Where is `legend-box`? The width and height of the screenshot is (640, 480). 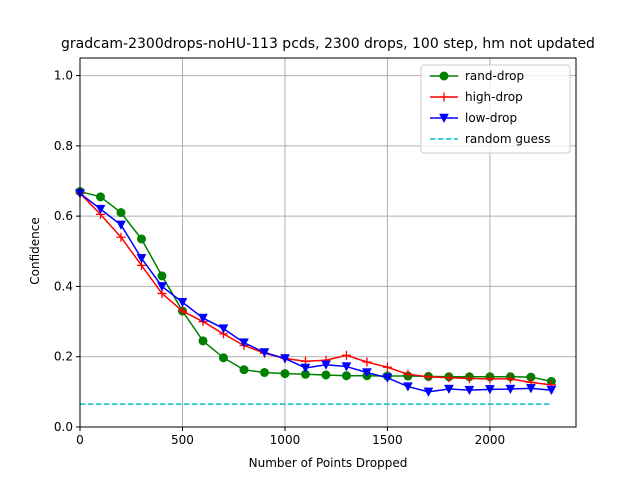 legend-box is located at coordinates (495, 109).